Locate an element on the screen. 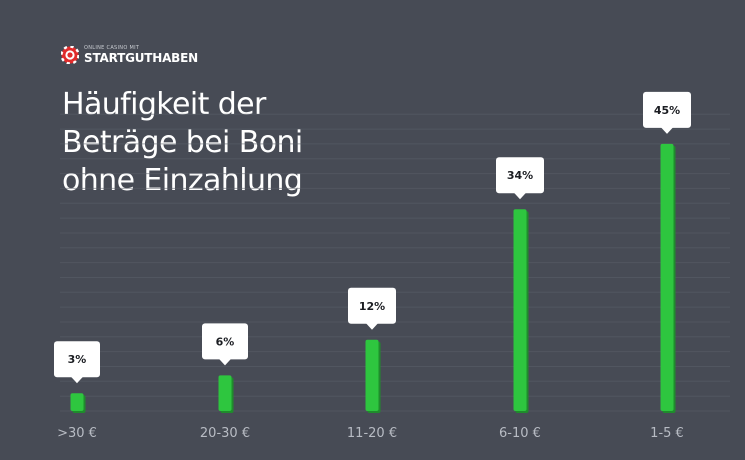 The width and height of the screenshot is (745, 460). brand-tagline: ONLINE CASINO MIT is located at coordinates (112, 48).